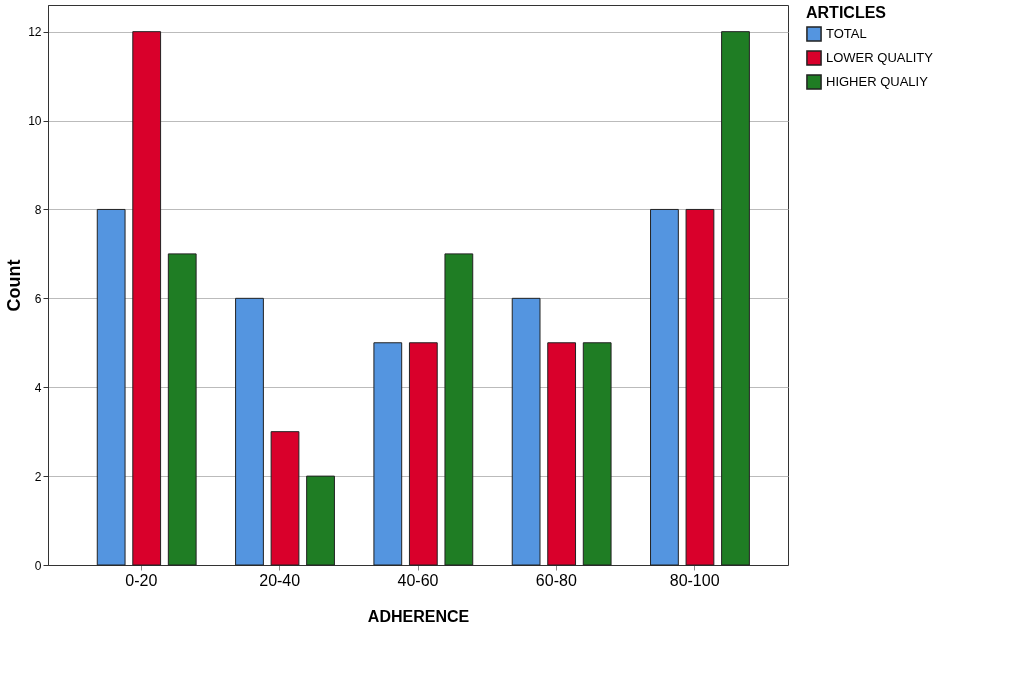  What do you see at coordinates (35, 121) in the screenshot?
I see `y-tick-label: 10` at bounding box center [35, 121].